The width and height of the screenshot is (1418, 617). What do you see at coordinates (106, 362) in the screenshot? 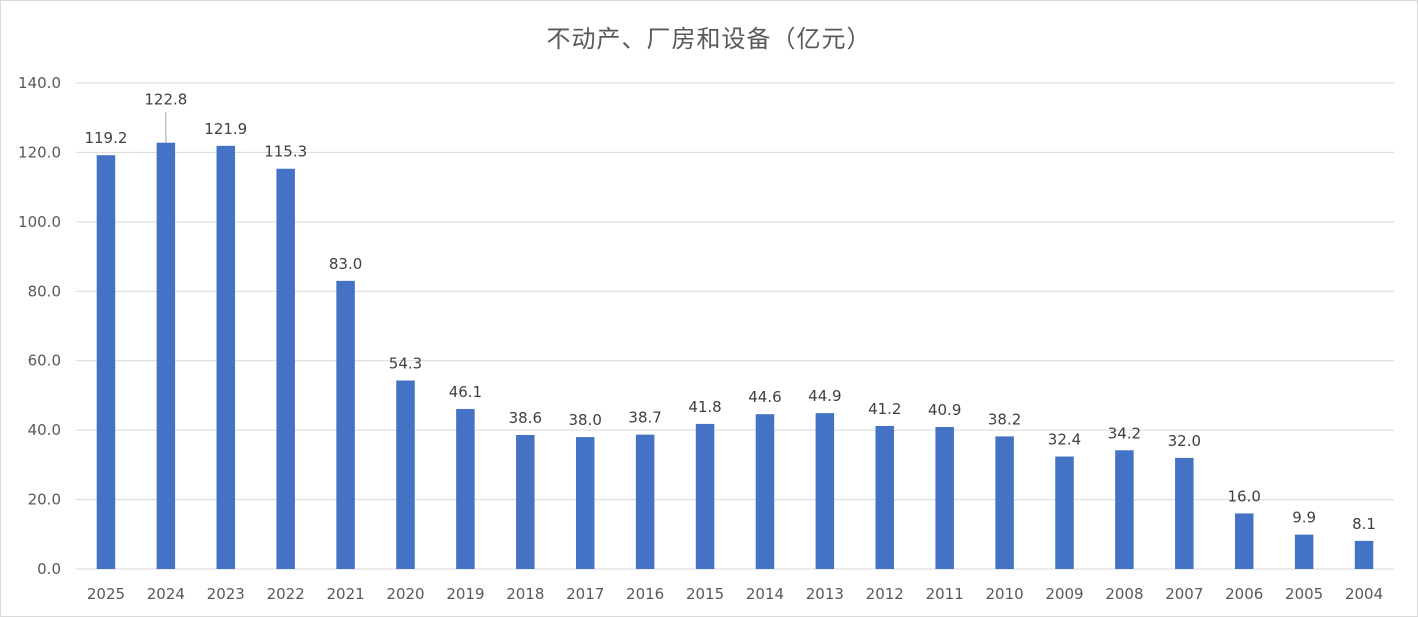
I see `bar-2025` at bounding box center [106, 362].